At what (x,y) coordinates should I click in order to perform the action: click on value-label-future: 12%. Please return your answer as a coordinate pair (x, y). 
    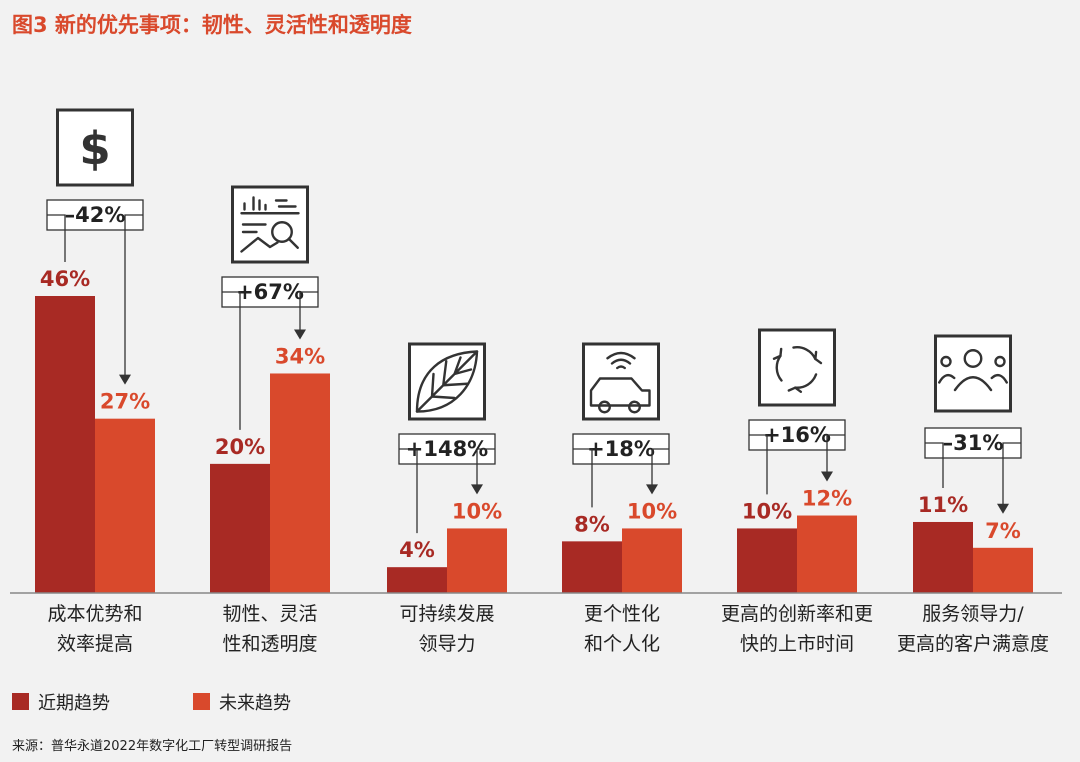
    Looking at the image, I should click on (827, 499).